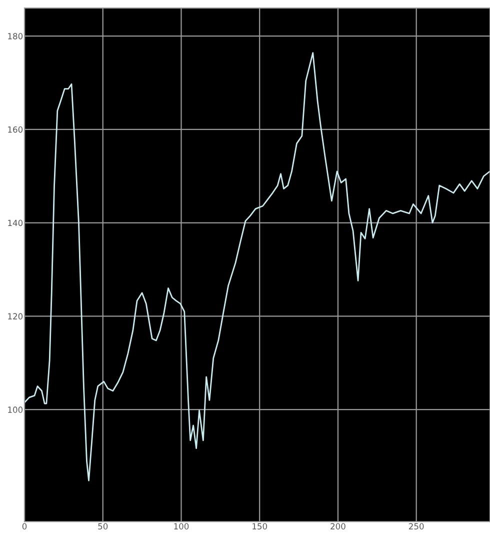 Image resolution: width=490 pixels, height=535 pixels. What do you see at coordinates (24, 526) in the screenshot?
I see `x-tick-label: 0` at bounding box center [24, 526].